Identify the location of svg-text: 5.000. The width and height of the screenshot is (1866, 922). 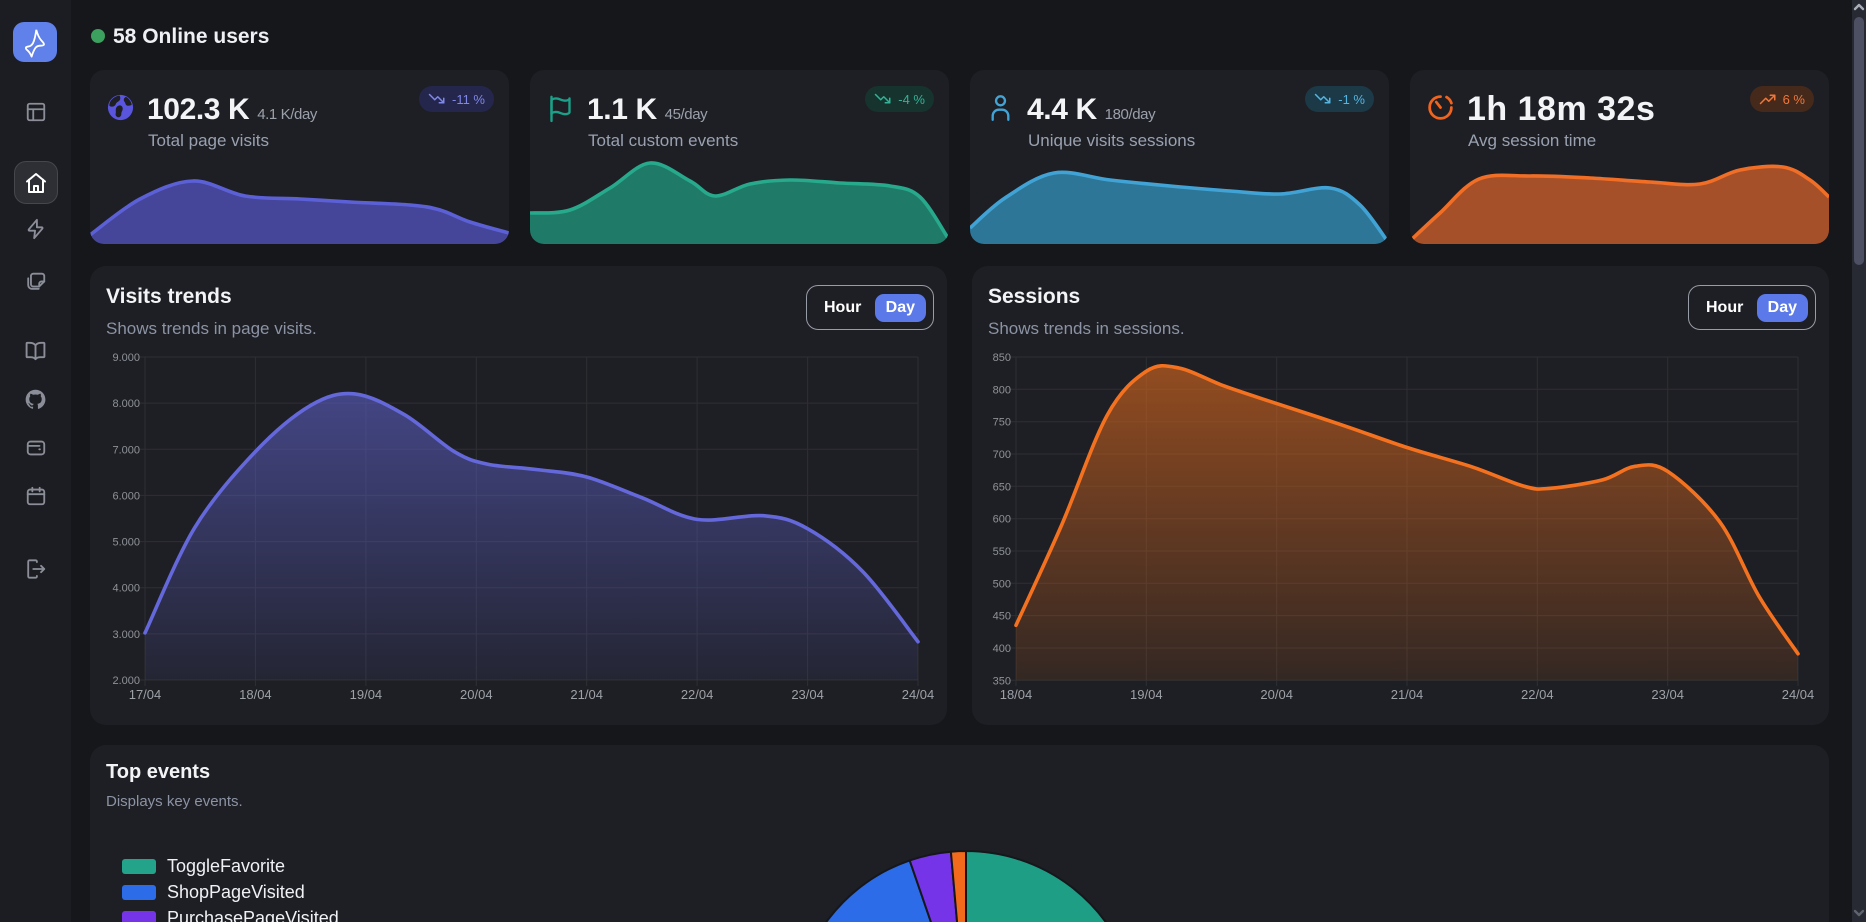
(126, 543).